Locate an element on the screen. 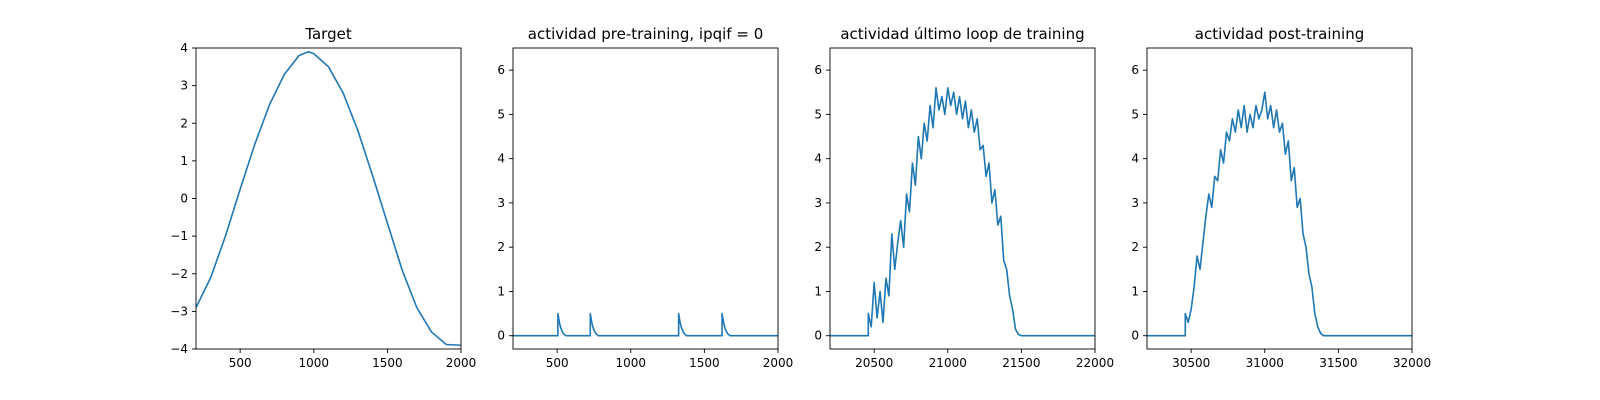 This screenshot has width=1600, height=400. x-tick-label: 21500 is located at coordinates (1021, 363).